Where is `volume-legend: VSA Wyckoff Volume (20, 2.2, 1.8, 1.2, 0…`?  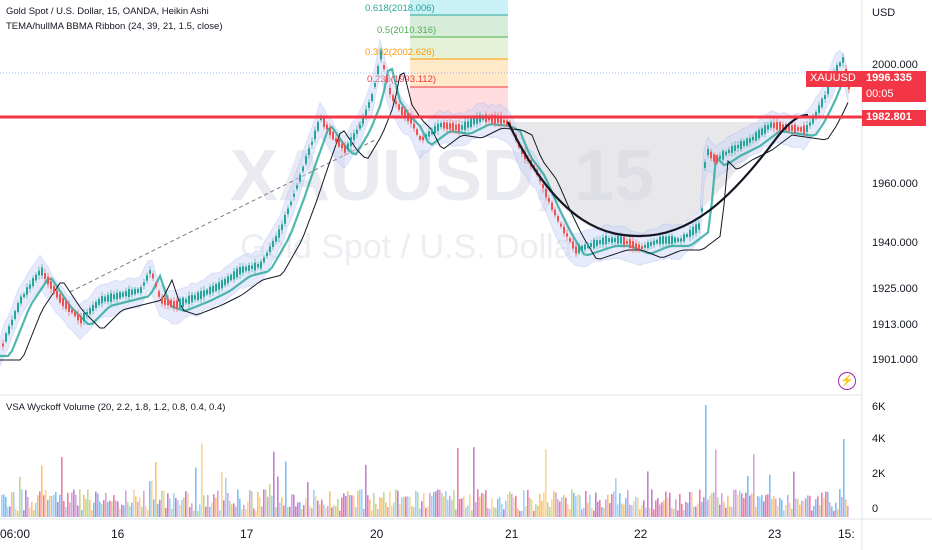
volume-legend: VSA Wyckoff Volume (20, 2.2, 1.8, 1.2, 0… is located at coordinates (116, 407).